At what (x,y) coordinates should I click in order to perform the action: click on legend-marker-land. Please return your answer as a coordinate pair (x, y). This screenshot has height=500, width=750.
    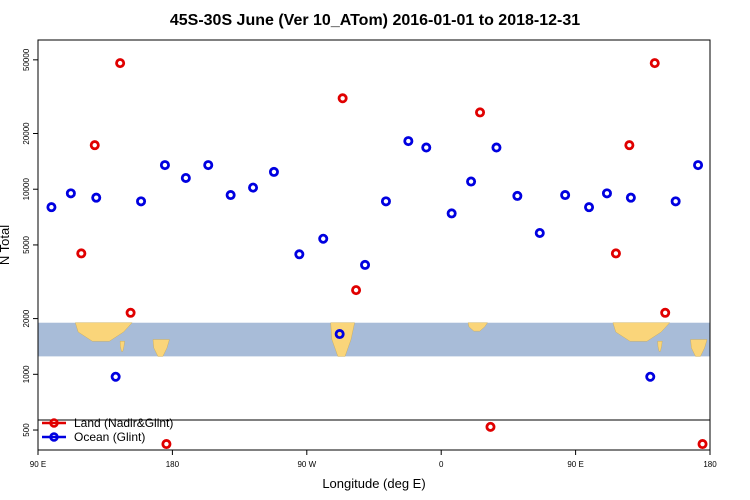
    Looking at the image, I should click on (54, 423).